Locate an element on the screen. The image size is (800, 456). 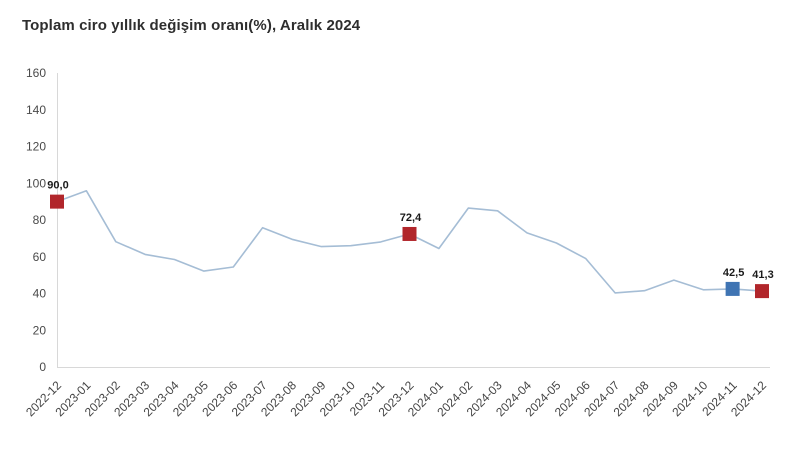
point-value-label: 42,5 is located at coordinates (733, 273).